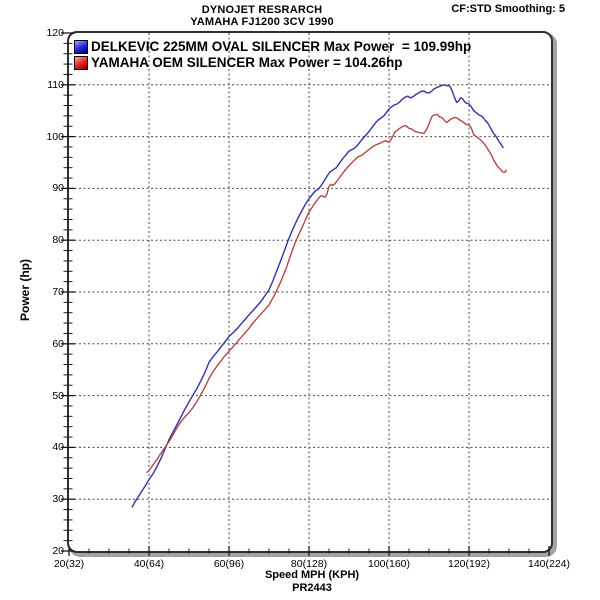 Image resolution: width=600 pixels, height=600 pixels. What do you see at coordinates (69, 564) in the screenshot?
I see `x-tick-label: 20(32)` at bounding box center [69, 564].